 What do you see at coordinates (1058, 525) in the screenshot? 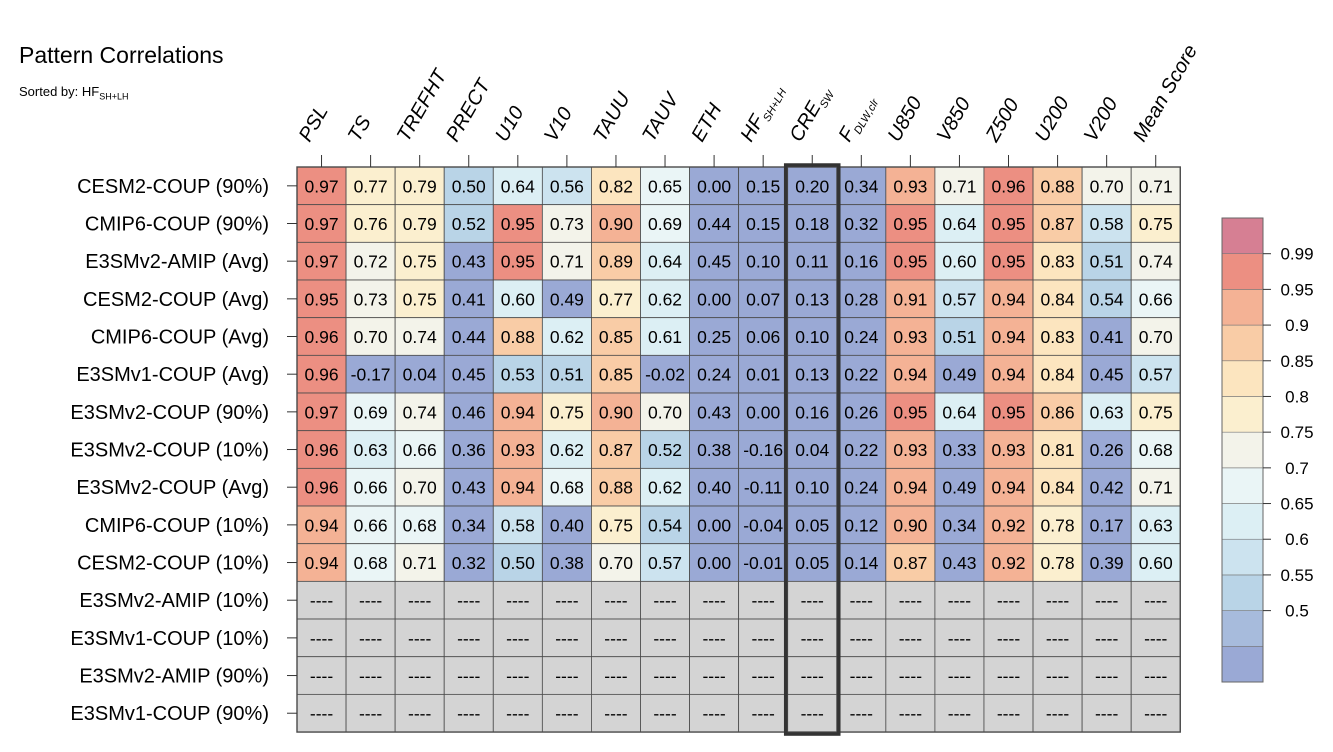
I see `cell-value-label: 0.78` at bounding box center [1058, 525].